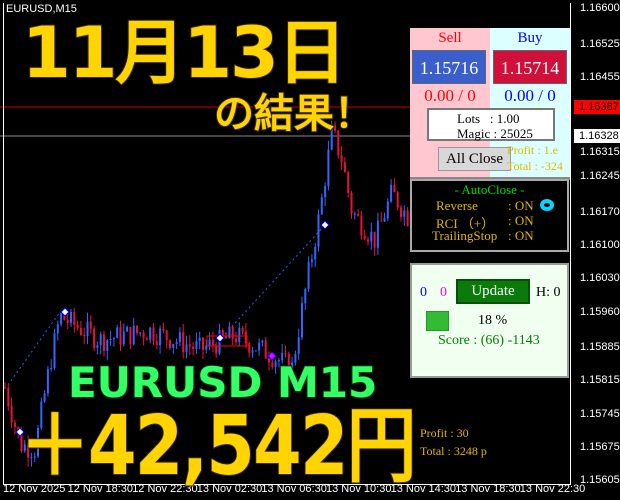  Describe the element at coordinates (495, 133) in the screenshot. I see `magic-value: Magic : 25025` at that location.